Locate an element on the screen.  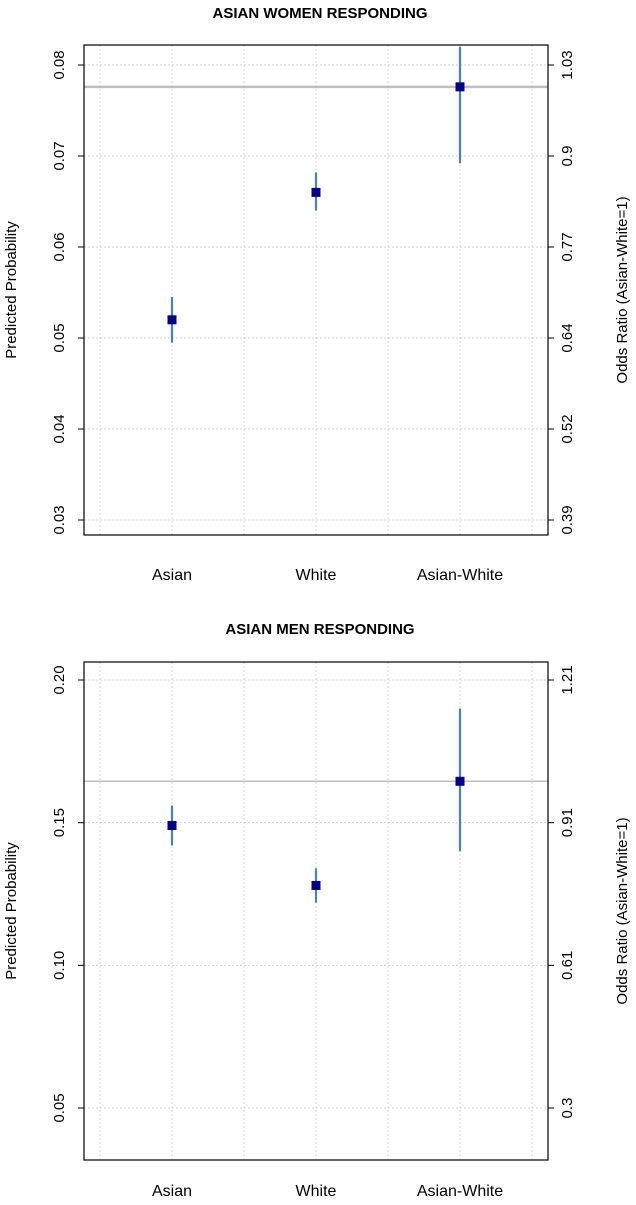
y-tick-label: 0.06 is located at coordinates (59, 246).